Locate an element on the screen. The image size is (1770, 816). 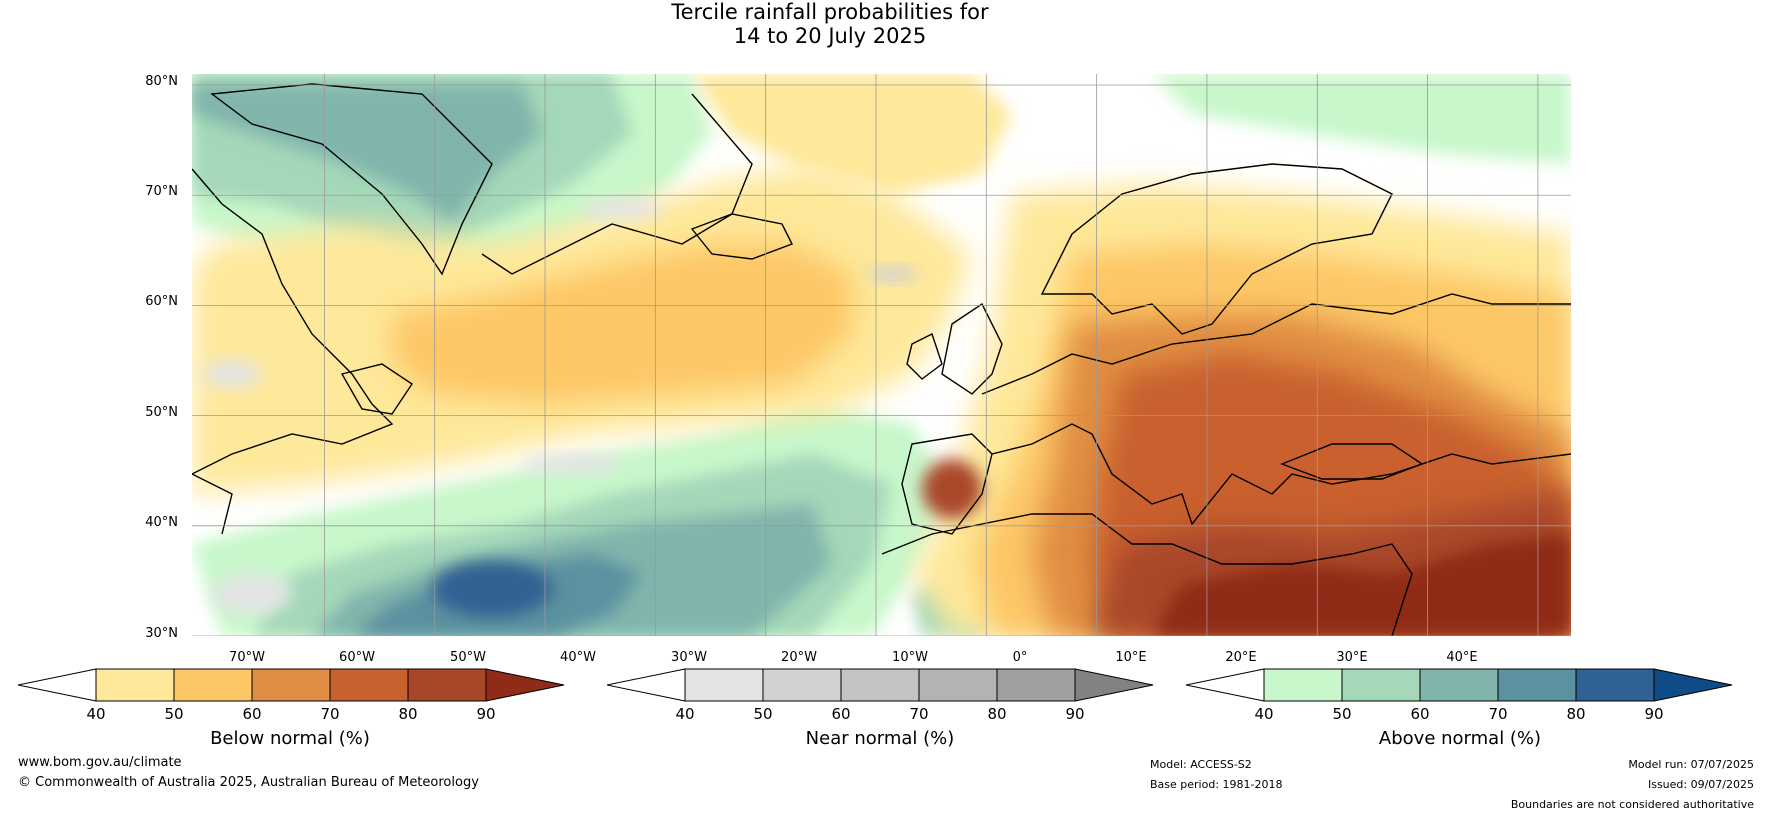
above-colorbar-tick-label: 80 is located at coordinates (1576, 714).